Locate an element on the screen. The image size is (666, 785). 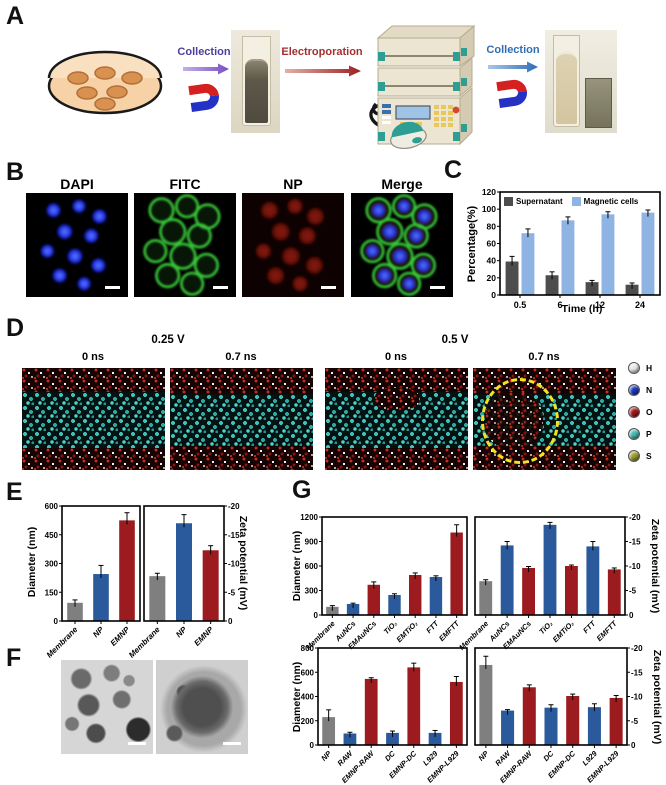
voltage-05-label: 0.5 V is located at coordinates (455, 340).